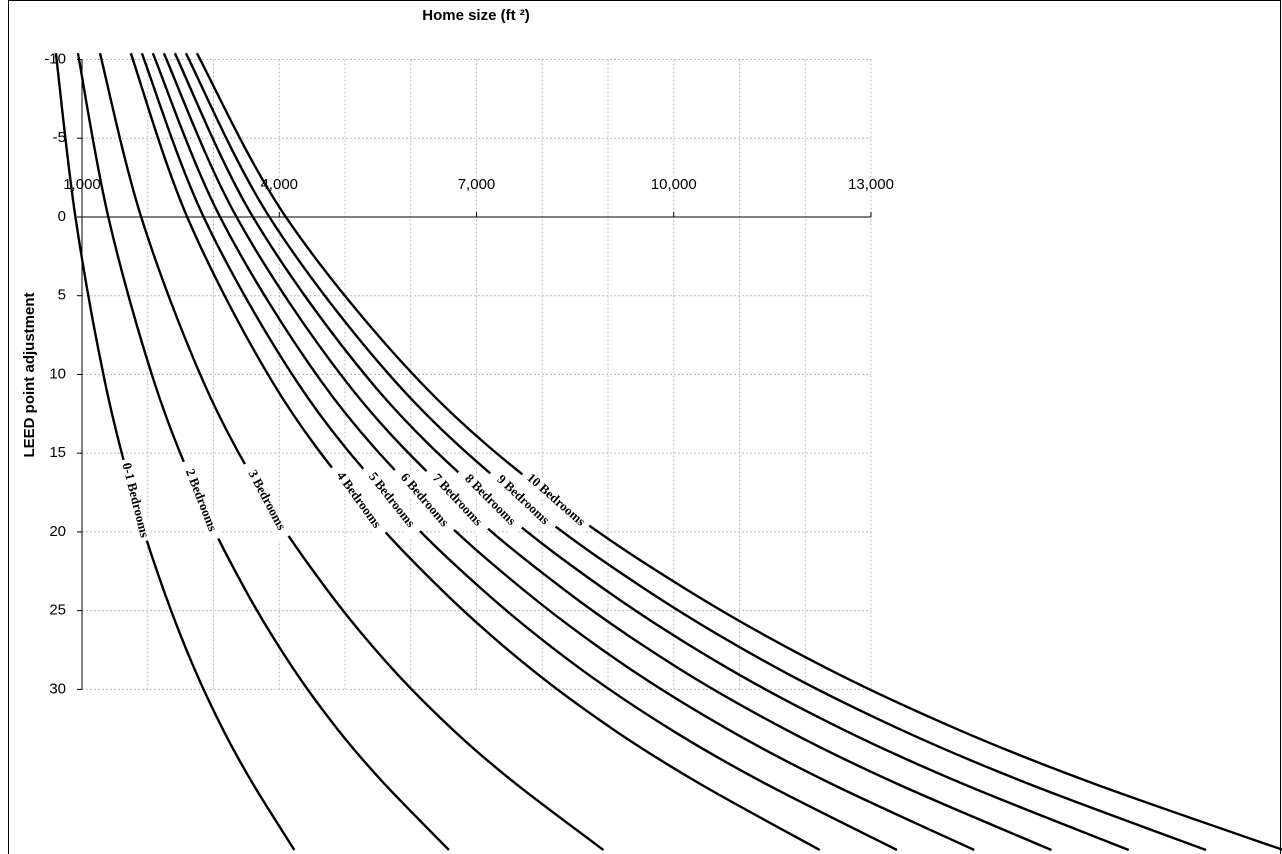  What do you see at coordinates (82, 184) in the screenshot?
I see `x-tick-label: 1,000` at bounding box center [82, 184].